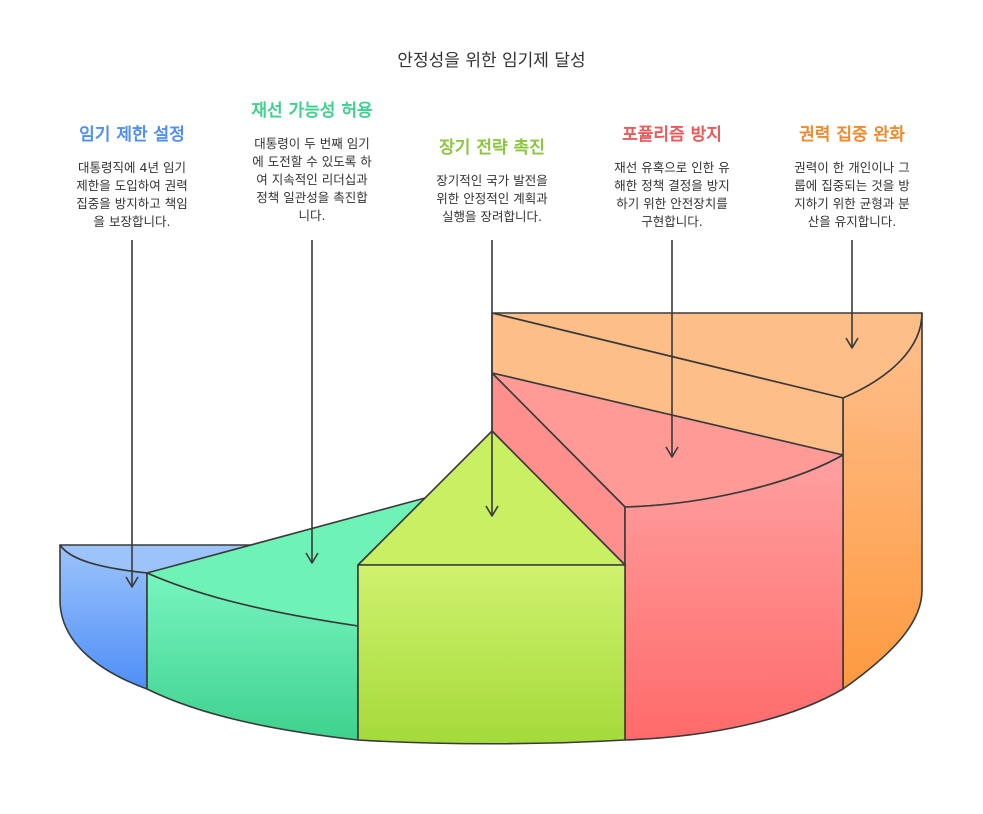 Image resolution: width=983 pixels, height=814 pixels. Describe the element at coordinates (491, 61) in the screenshot. I see `diagram-title: 안정성을 위한 임기제 달성` at that location.